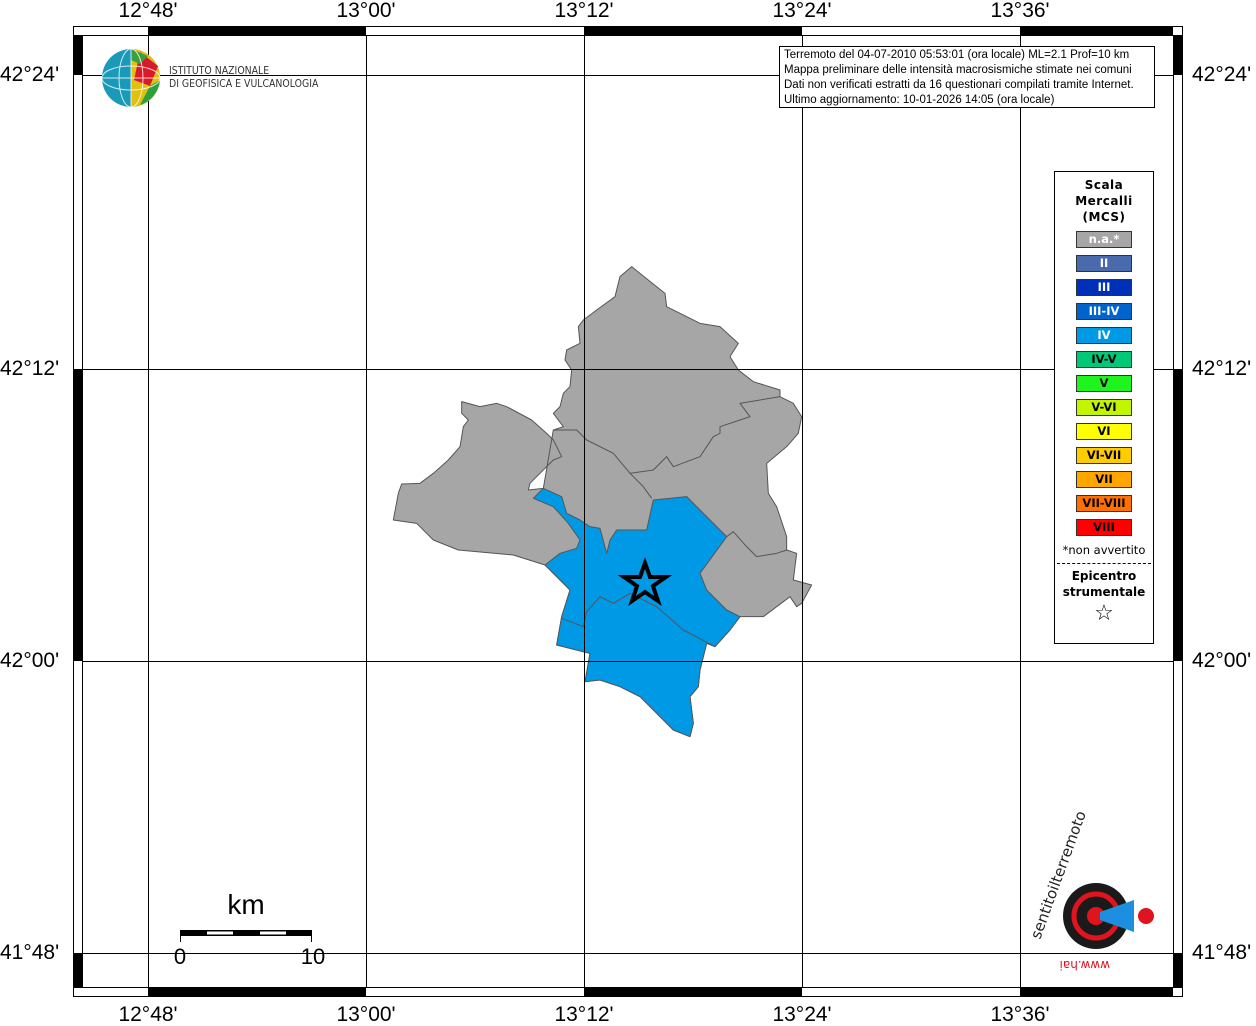 The width and height of the screenshot is (1256, 1026). What do you see at coordinates (1104, 359) in the screenshot?
I see `legend-swatch: IV-V` at bounding box center [1104, 359].